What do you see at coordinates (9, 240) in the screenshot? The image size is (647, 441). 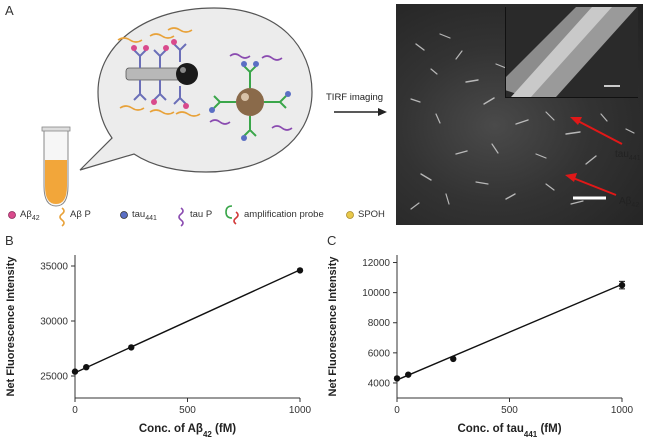 I see `panel-label-b: B` at bounding box center [9, 240].